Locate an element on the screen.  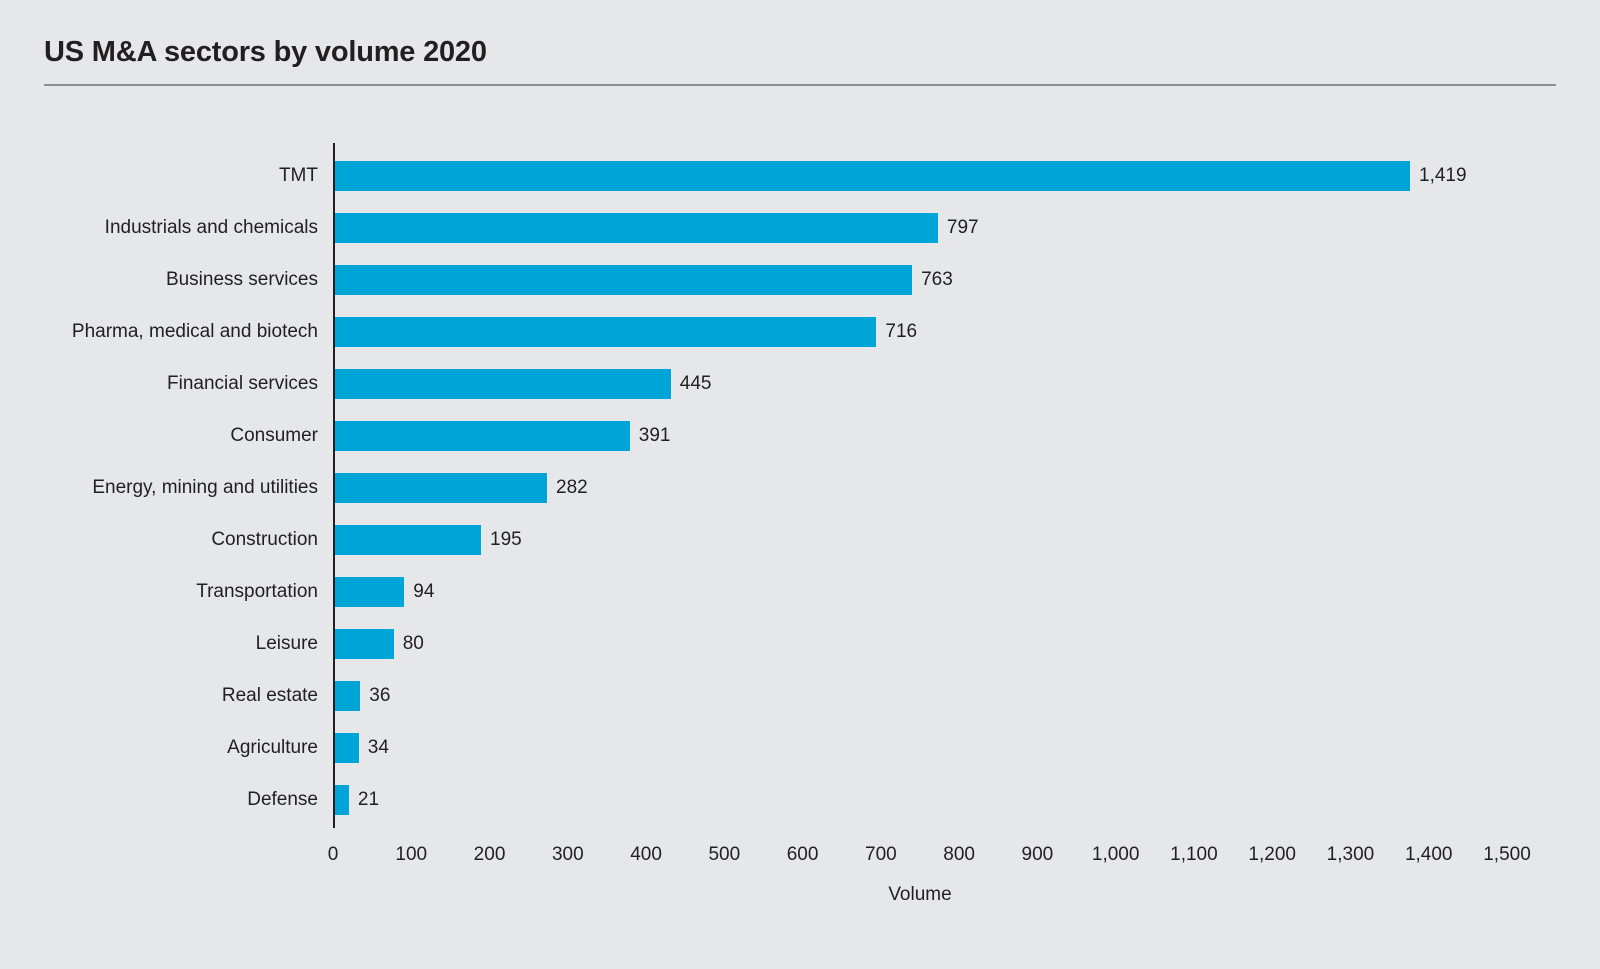
bar-row: Industrials and chemicals 797 is located at coordinates (800, 228).